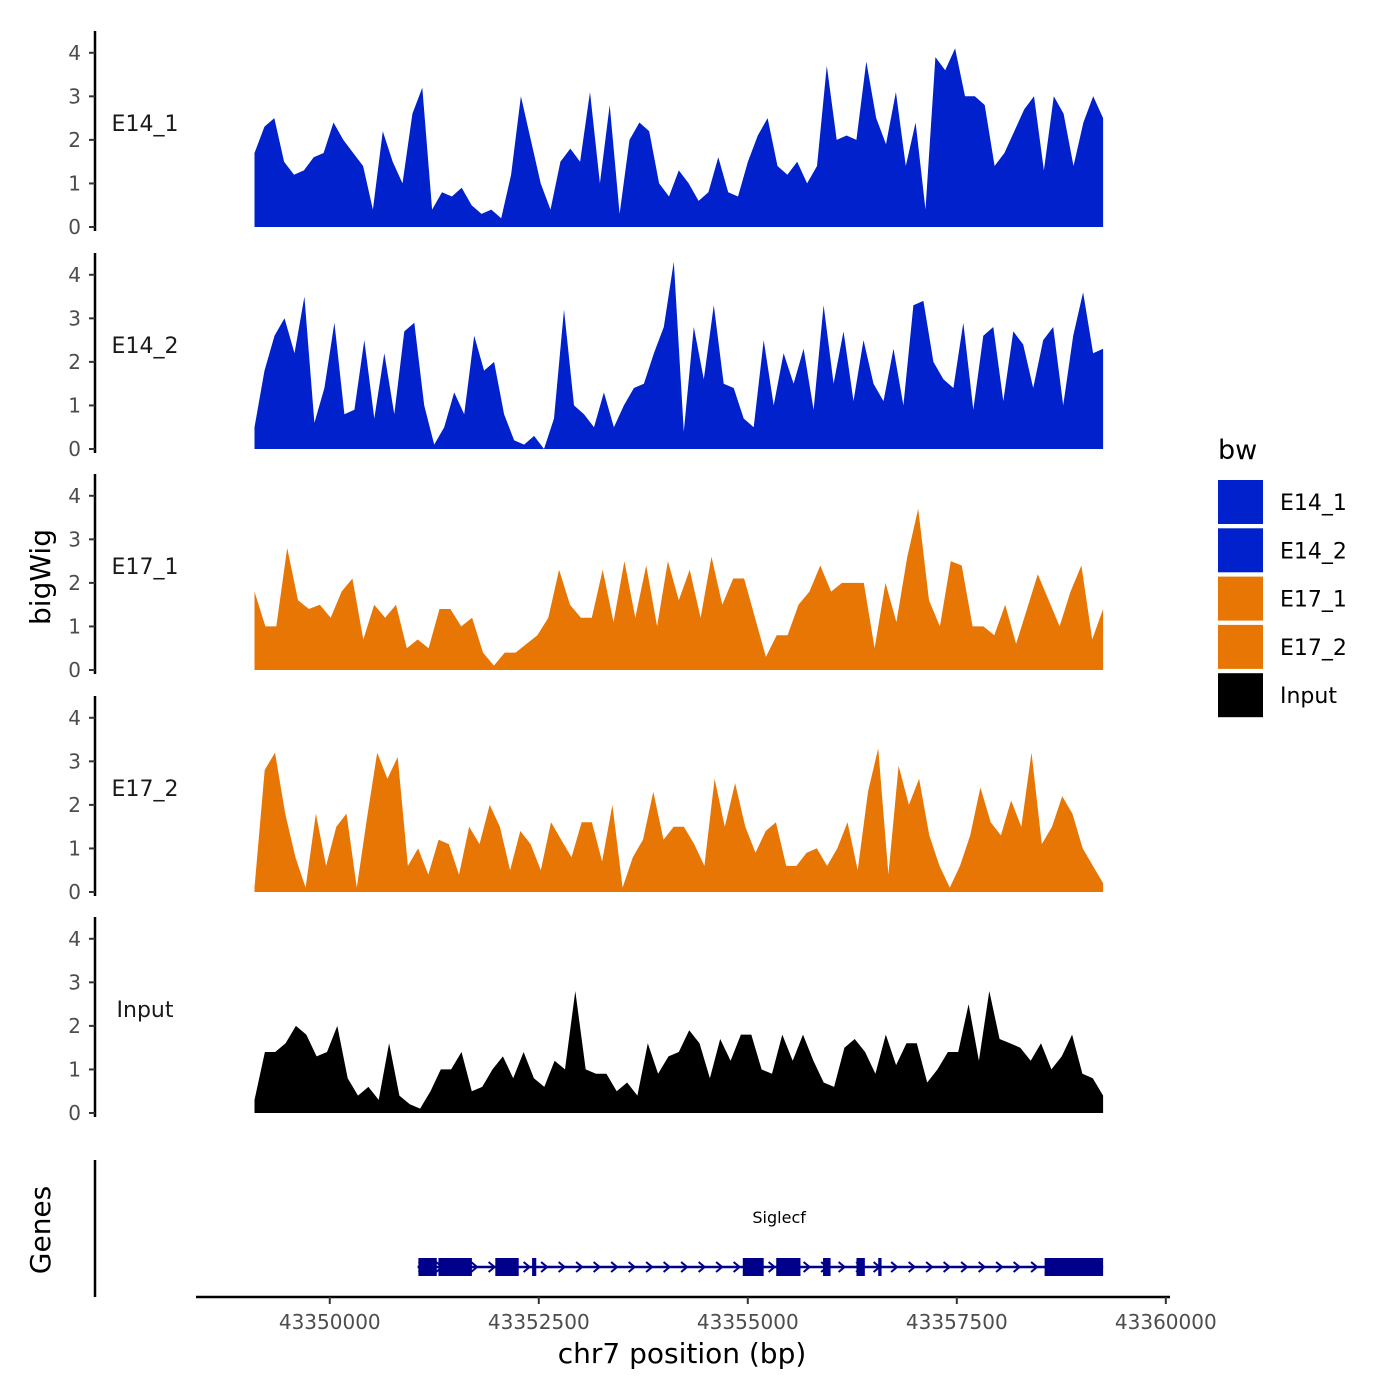  I want to click on legend-label: E14_1, so click(1313, 503).